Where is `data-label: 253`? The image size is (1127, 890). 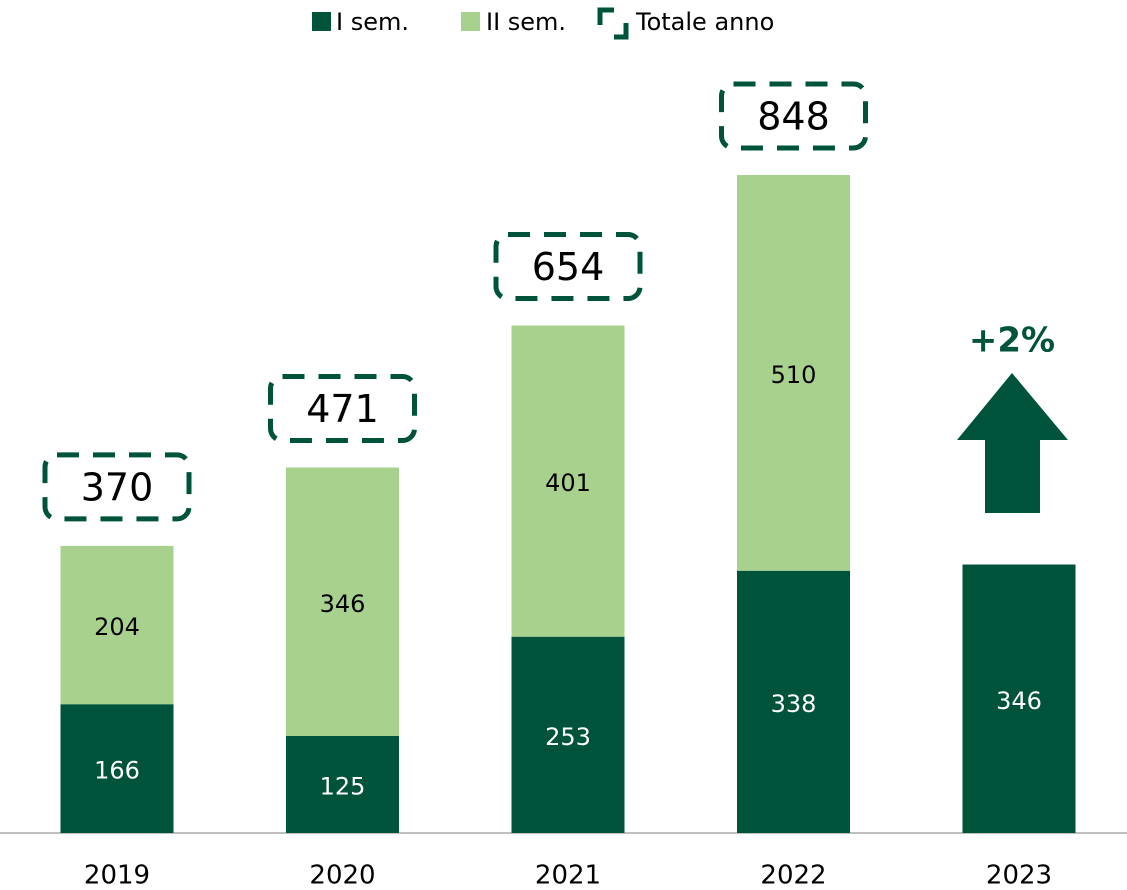
data-label: 253 is located at coordinates (568, 737).